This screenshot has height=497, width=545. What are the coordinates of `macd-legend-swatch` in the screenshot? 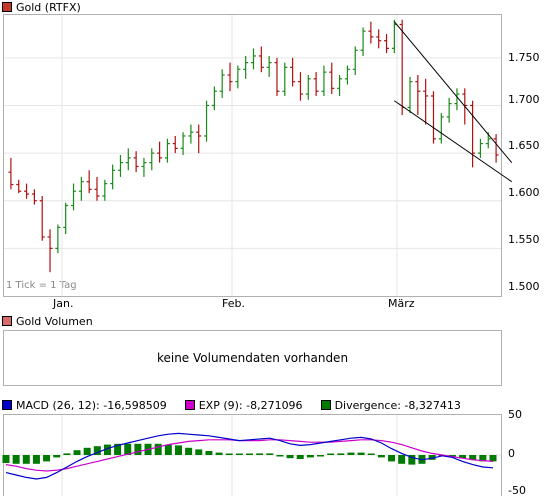 It's located at (7, 405).